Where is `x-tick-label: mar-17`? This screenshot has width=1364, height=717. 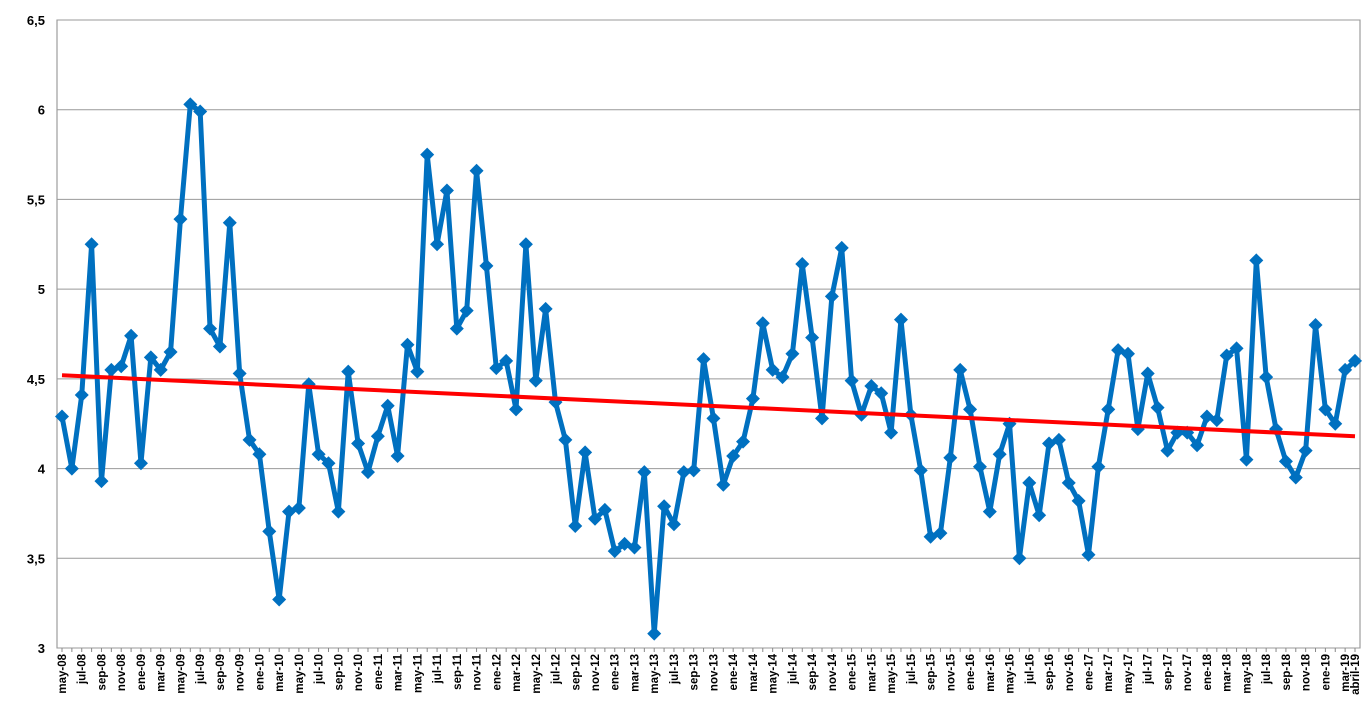 x-tick-label: mar-17 is located at coordinates (1109, 673).